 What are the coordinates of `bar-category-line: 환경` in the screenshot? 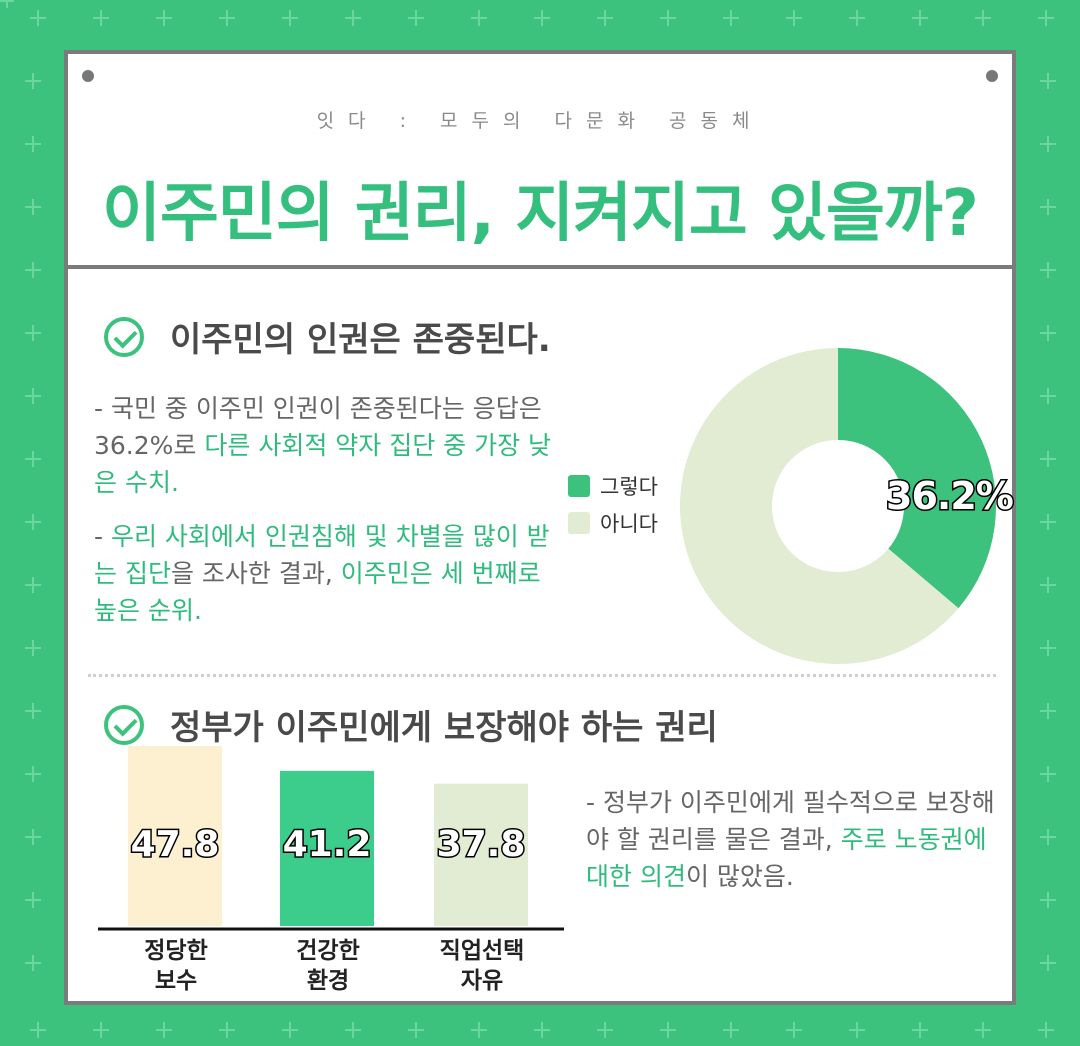 It's located at (328, 981).